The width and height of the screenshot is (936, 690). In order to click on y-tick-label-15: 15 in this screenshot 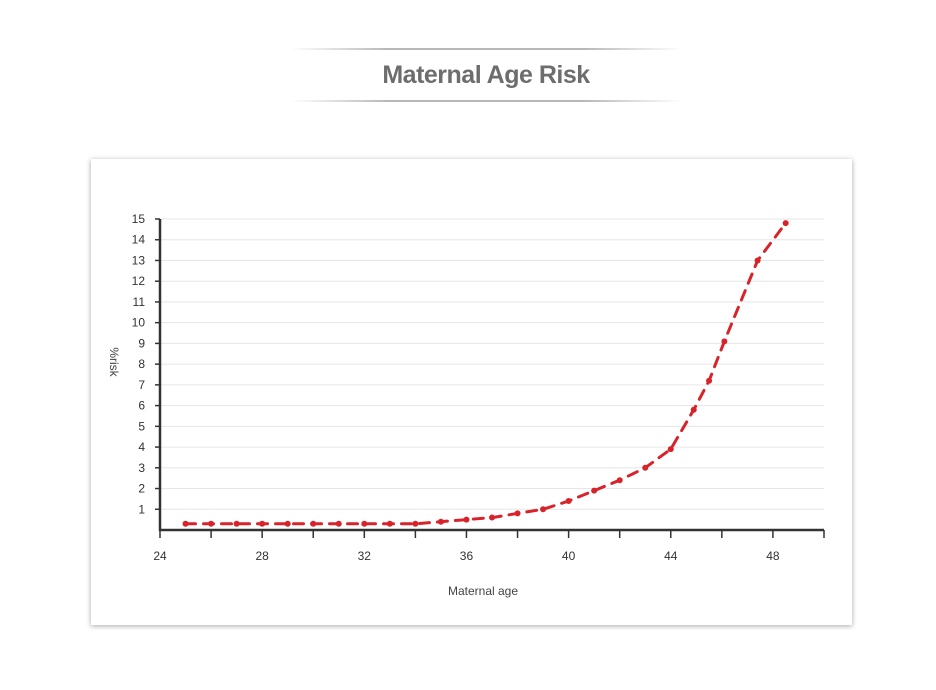, I will do `click(139, 219)`.